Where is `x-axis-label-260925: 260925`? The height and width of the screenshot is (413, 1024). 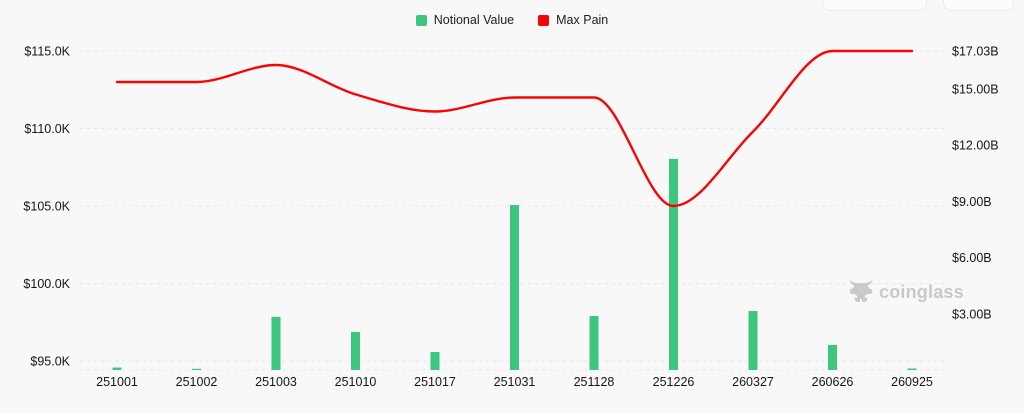 x-axis-label-260925: 260925 is located at coordinates (912, 382).